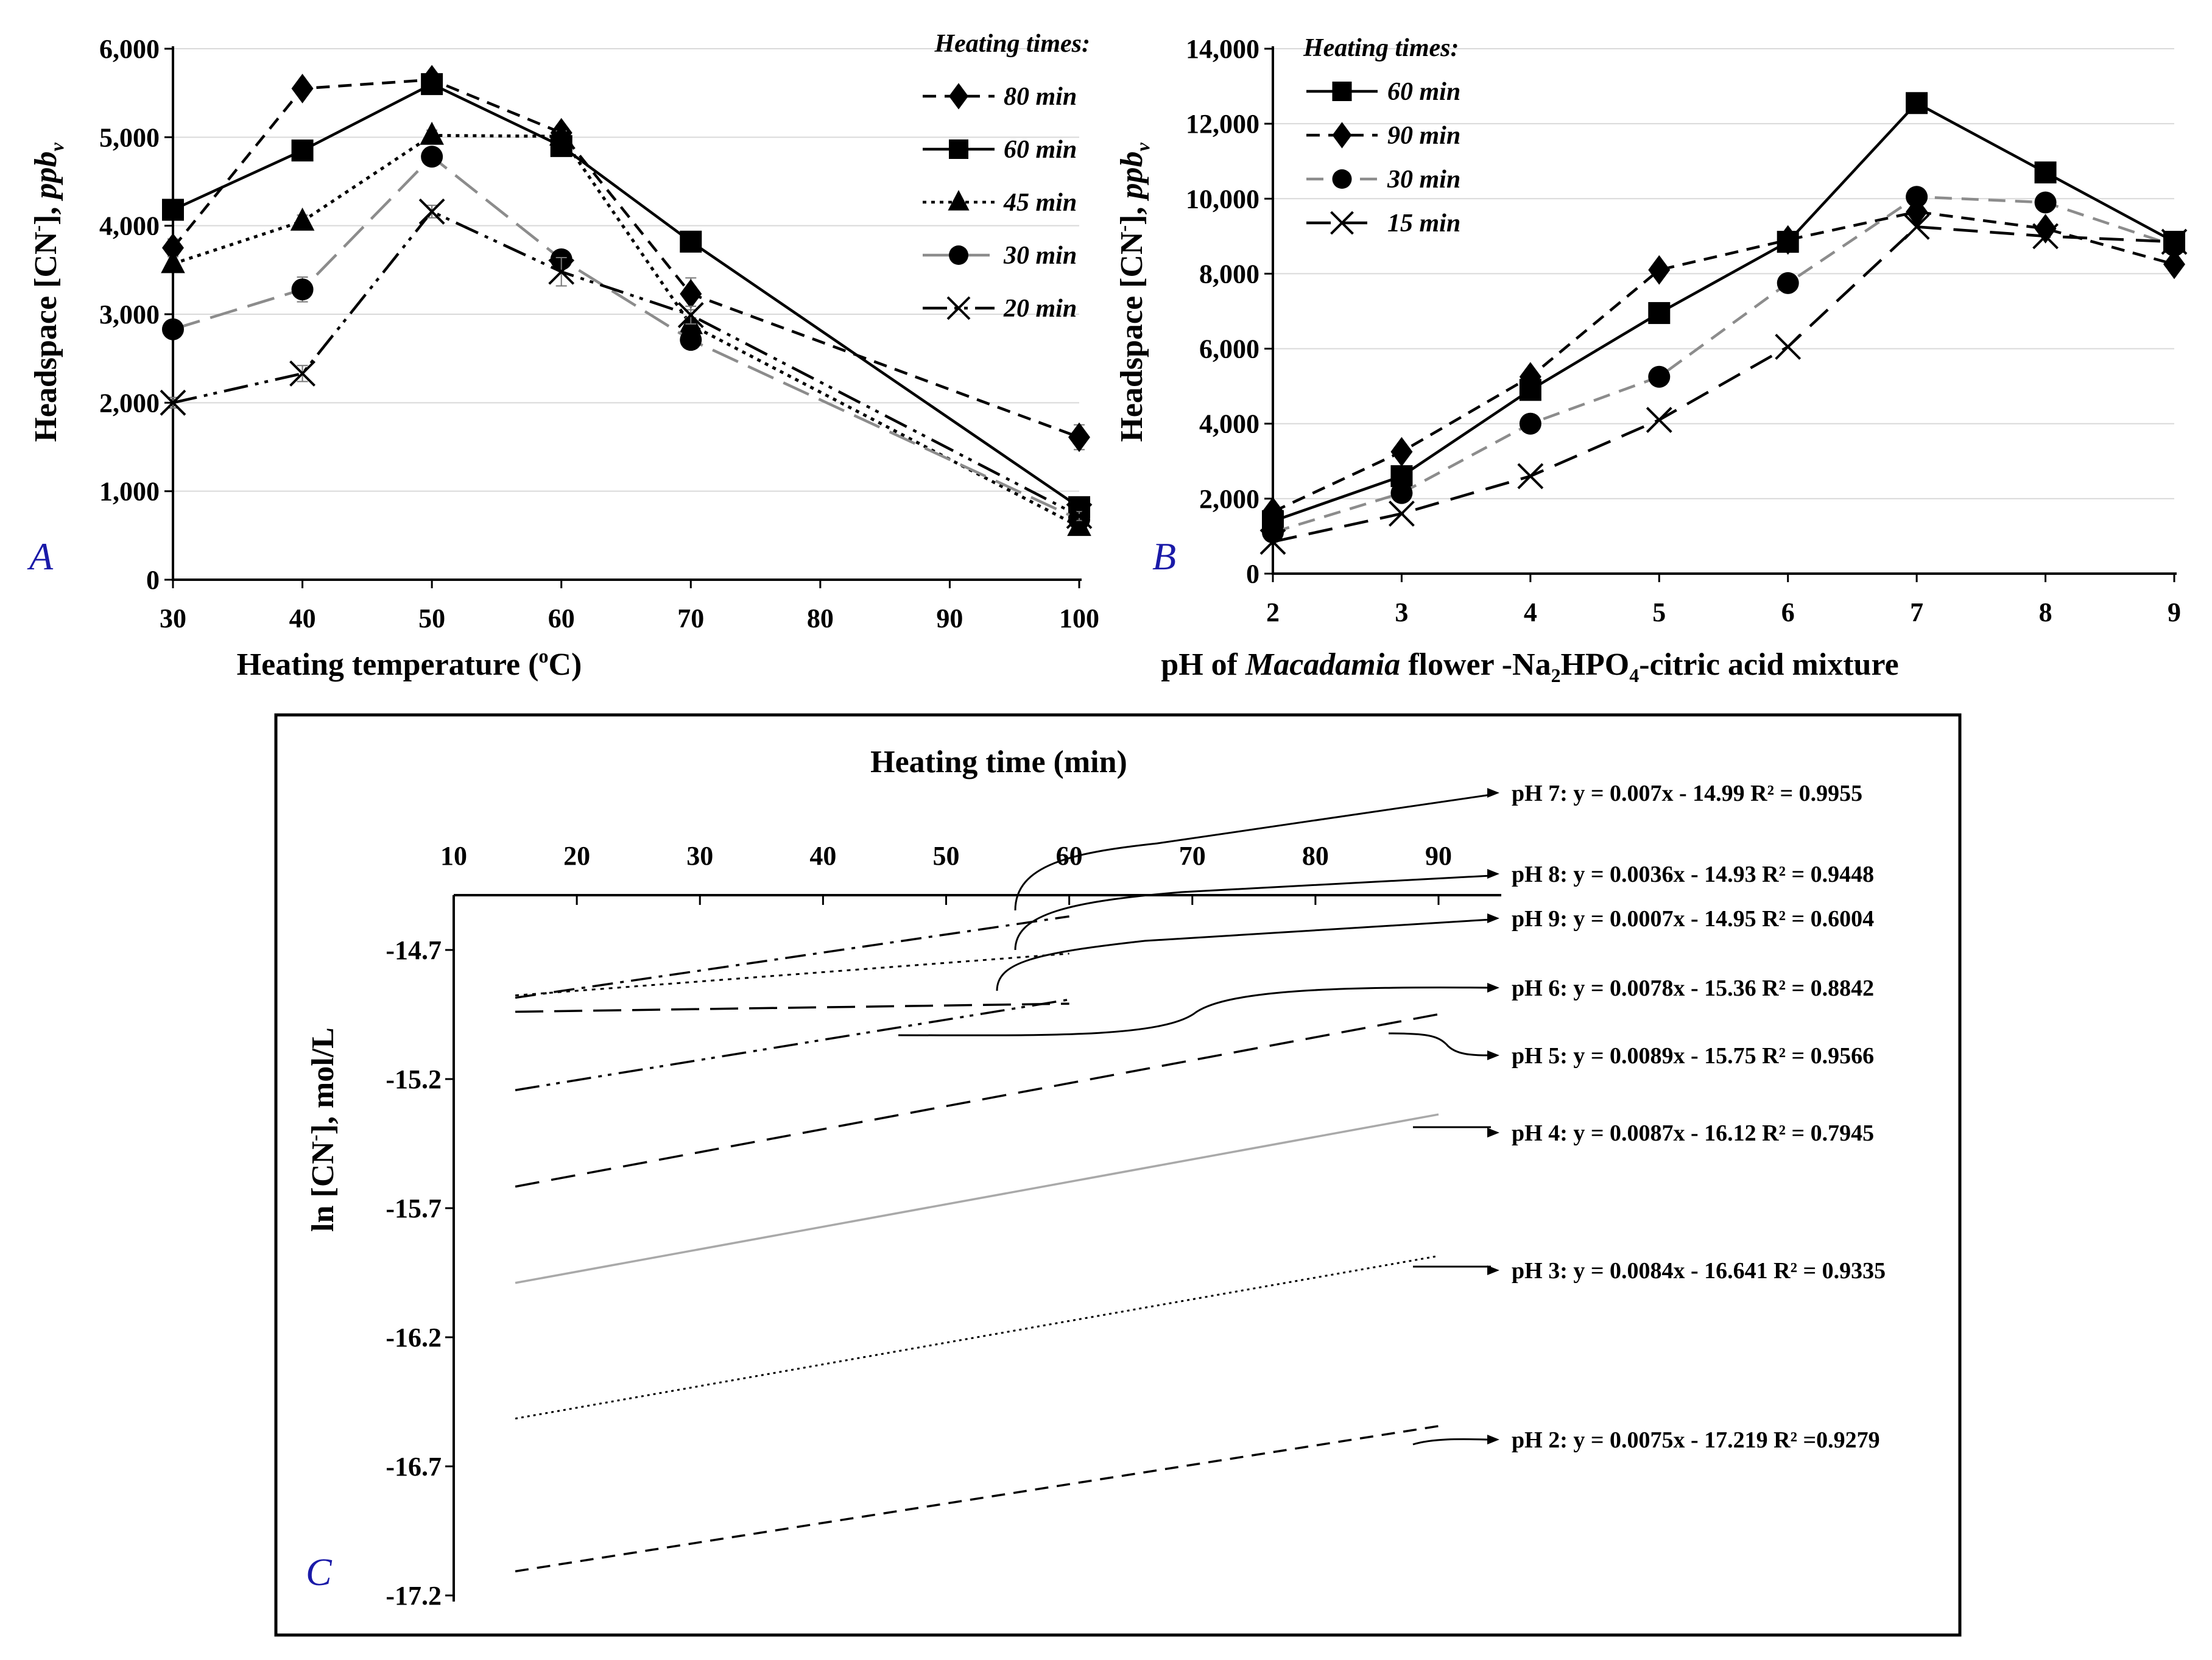 This screenshot has width=2212, height=1660. What do you see at coordinates (1192, 856) in the screenshot?
I see `panel-c-x-tick-label: 70` at bounding box center [1192, 856].